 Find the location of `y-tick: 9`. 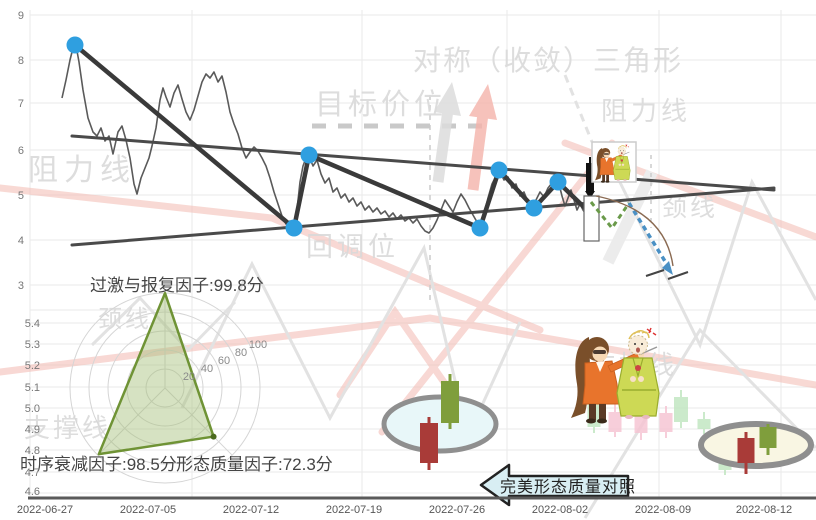

y-tick: 9 is located at coordinates (21, 16).